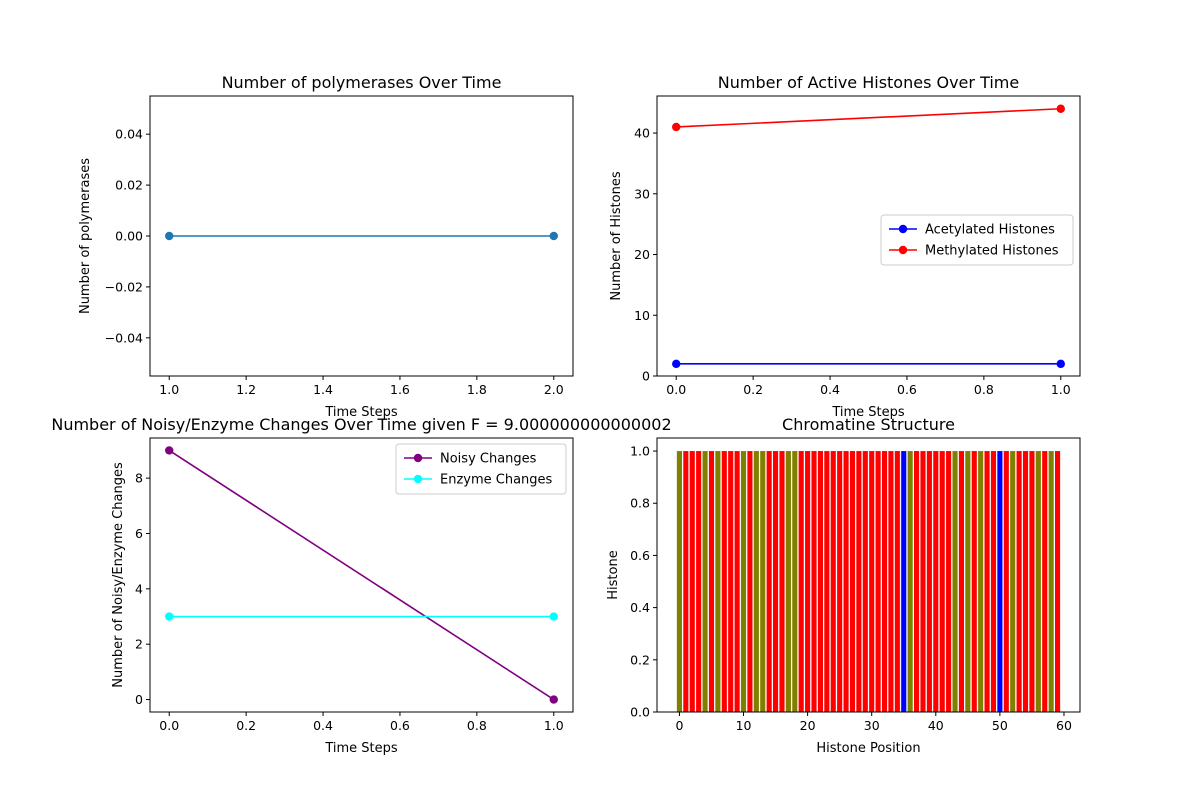 This screenshot has width=1200, height=800. Describe the element at coordinates (129, 185) in the screenshot. I see `y-tick-label: 0.02` at that location.